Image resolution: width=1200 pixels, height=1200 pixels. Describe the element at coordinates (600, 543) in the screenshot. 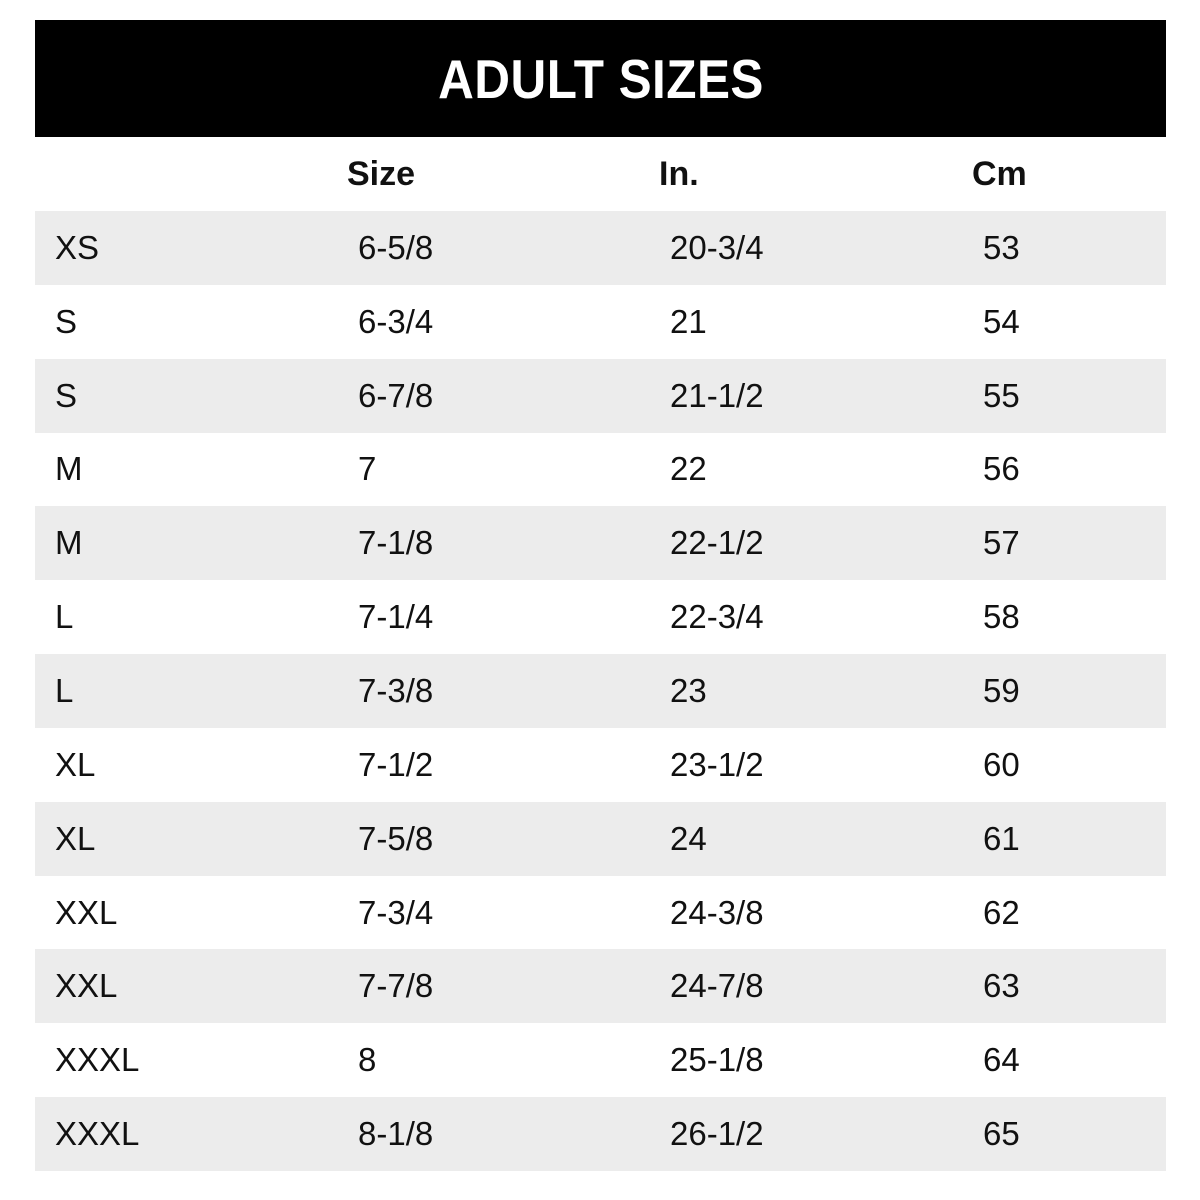

I see `table-row: M 7-1/8 22-1/2 57` at that location.